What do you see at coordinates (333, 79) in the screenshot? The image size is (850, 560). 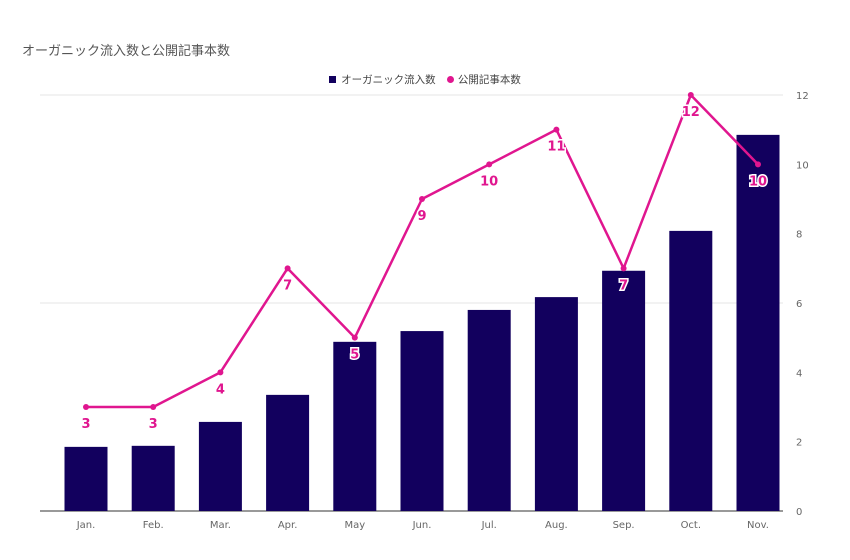 I see `legend-swatch-bar` at bounding box center [333, 79].